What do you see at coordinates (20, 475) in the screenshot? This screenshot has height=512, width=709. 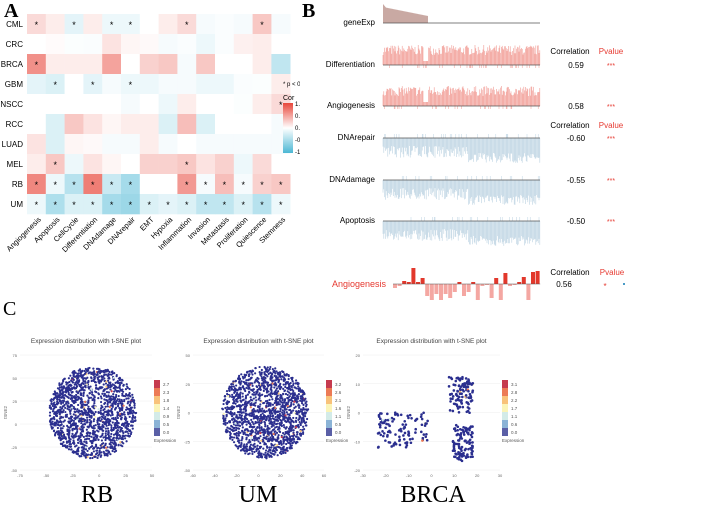 I see `x-tick: -75` at bounding box center [20, 475].